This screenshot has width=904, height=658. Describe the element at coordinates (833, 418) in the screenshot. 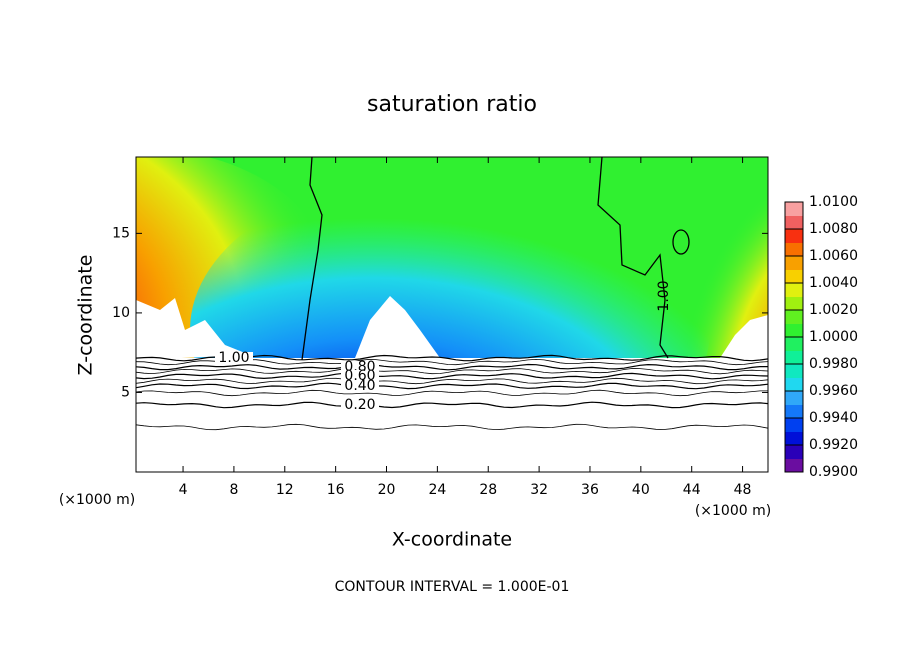

I see `colorbar-label: 0.9940` at that location.